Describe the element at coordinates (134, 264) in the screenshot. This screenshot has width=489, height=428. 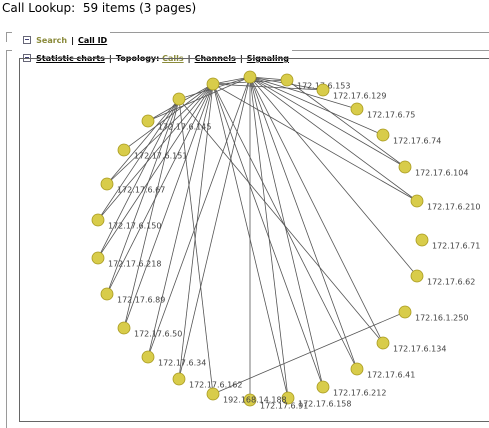
I see `node-label: 172.17.6.218` at that location.